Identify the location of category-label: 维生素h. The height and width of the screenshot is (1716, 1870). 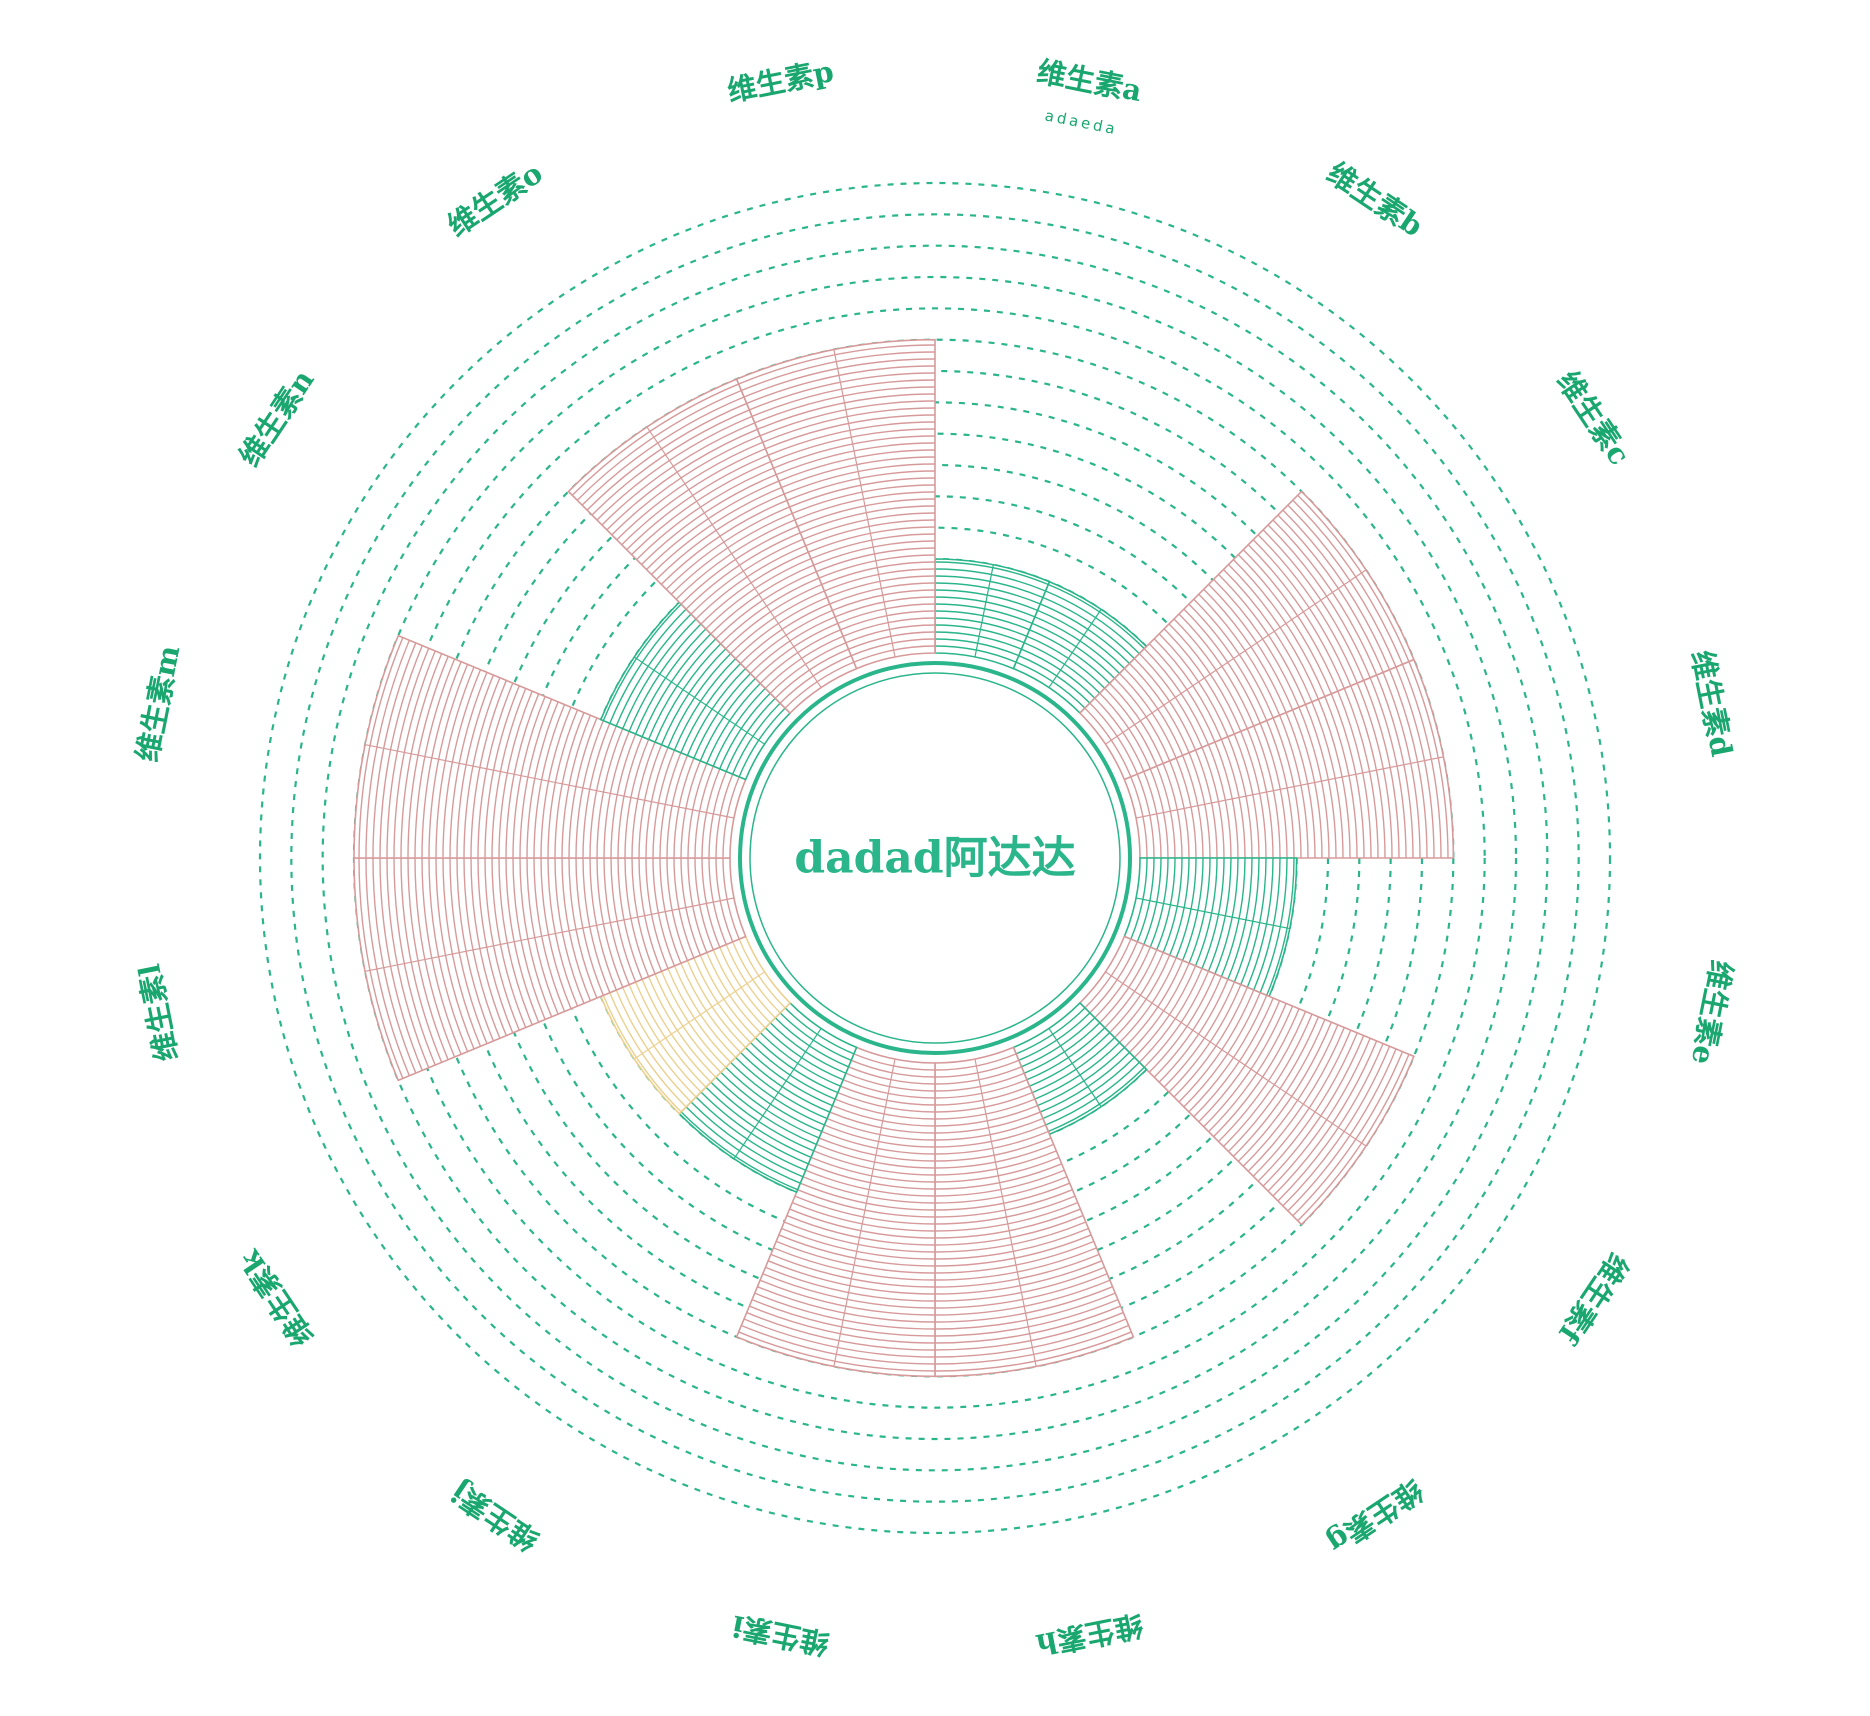
(1089, 1635).